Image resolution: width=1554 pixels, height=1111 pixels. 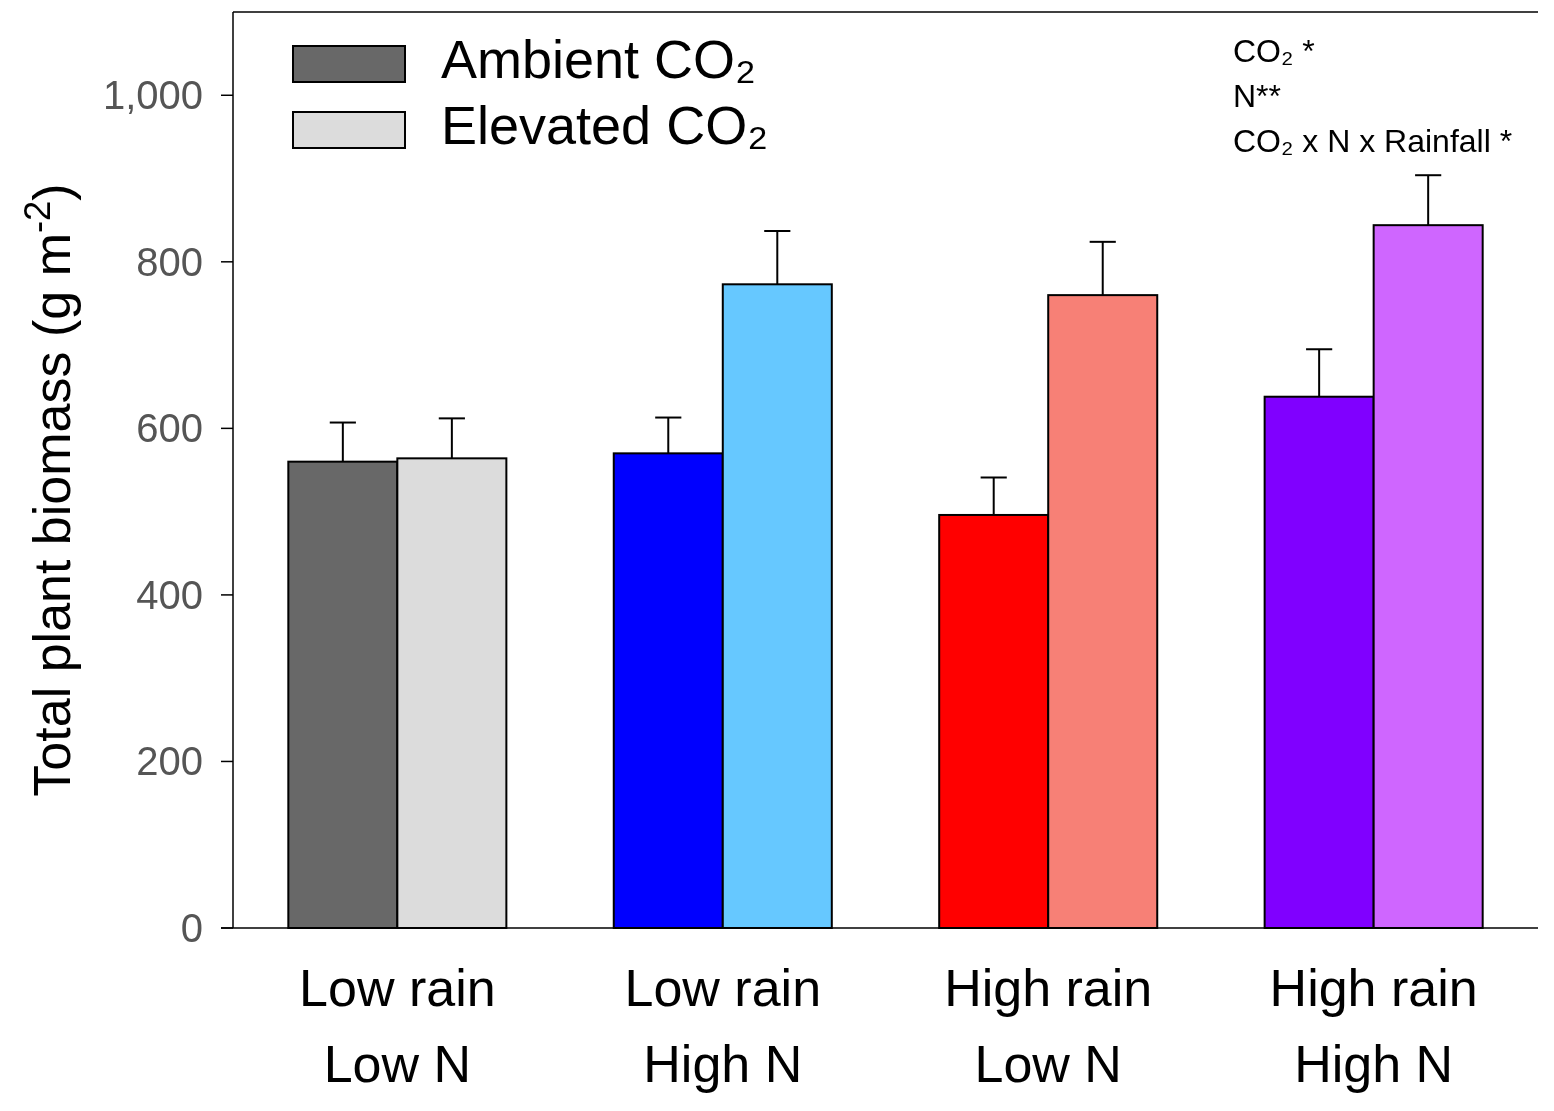 I want to click on y-tick-label: 200, so click(x=169, y=761).